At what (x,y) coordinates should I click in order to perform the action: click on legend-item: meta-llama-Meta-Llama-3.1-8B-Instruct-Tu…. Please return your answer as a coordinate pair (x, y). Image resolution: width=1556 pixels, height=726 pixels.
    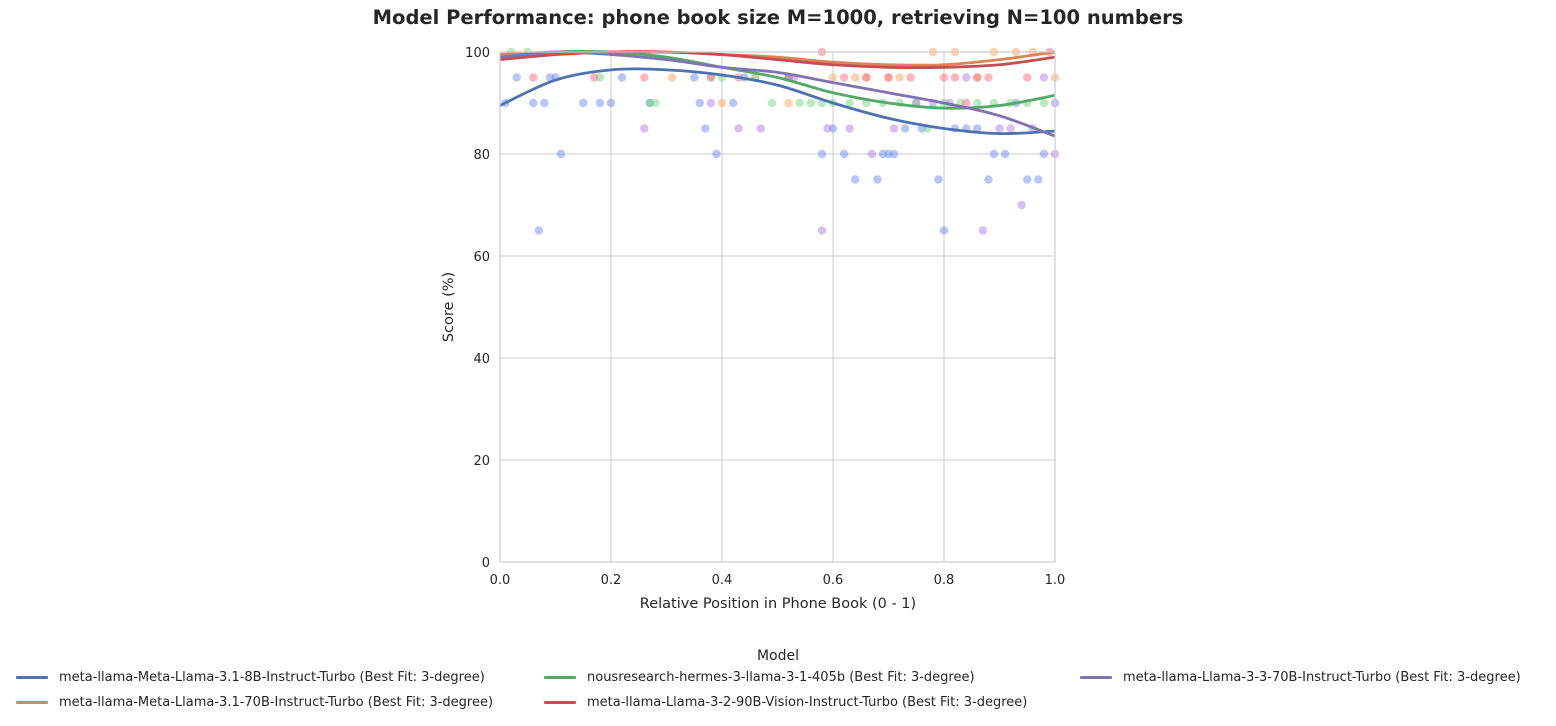
    Looking at the image, I should click on (250, 677).